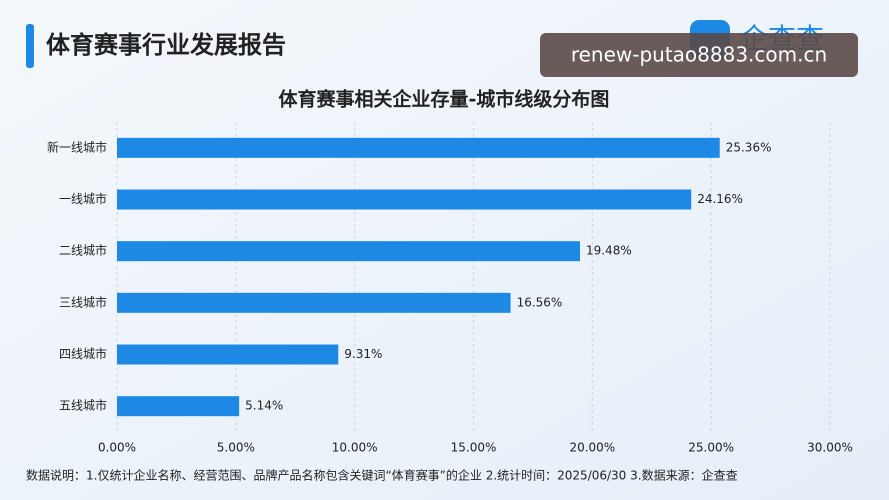 The image size is (889, 500). I want to click on x-tick-label: 5.00%, so click(236, 448).